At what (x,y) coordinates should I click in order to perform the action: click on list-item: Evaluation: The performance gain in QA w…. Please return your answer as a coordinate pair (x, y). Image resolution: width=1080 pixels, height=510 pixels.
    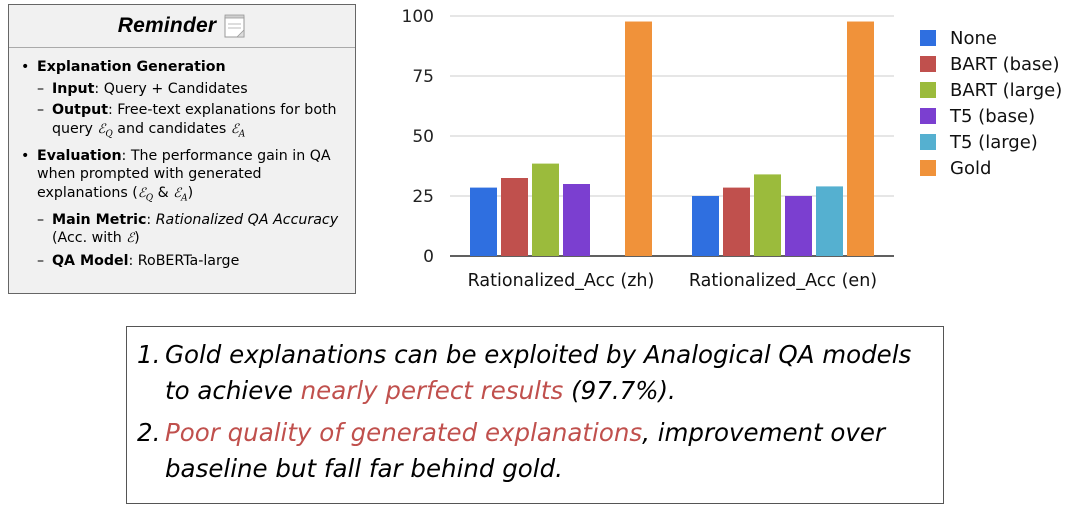
    Looking at the image, I should click on (182, 177).